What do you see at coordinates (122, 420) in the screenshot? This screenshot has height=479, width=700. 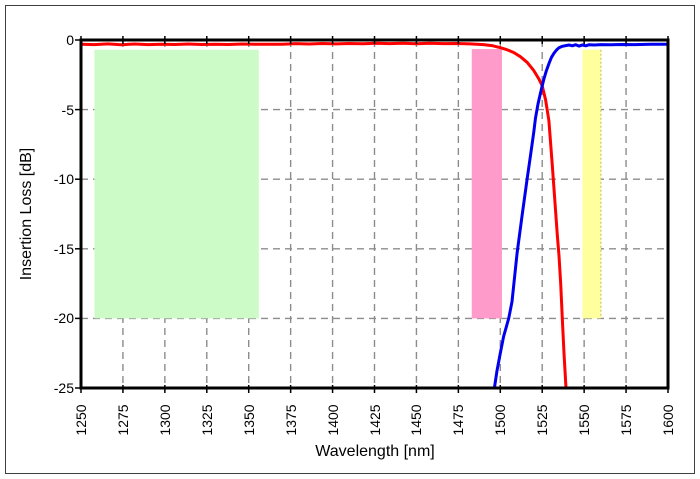 I see `x-tick-label: 1275` at bounding box center [122, 420].